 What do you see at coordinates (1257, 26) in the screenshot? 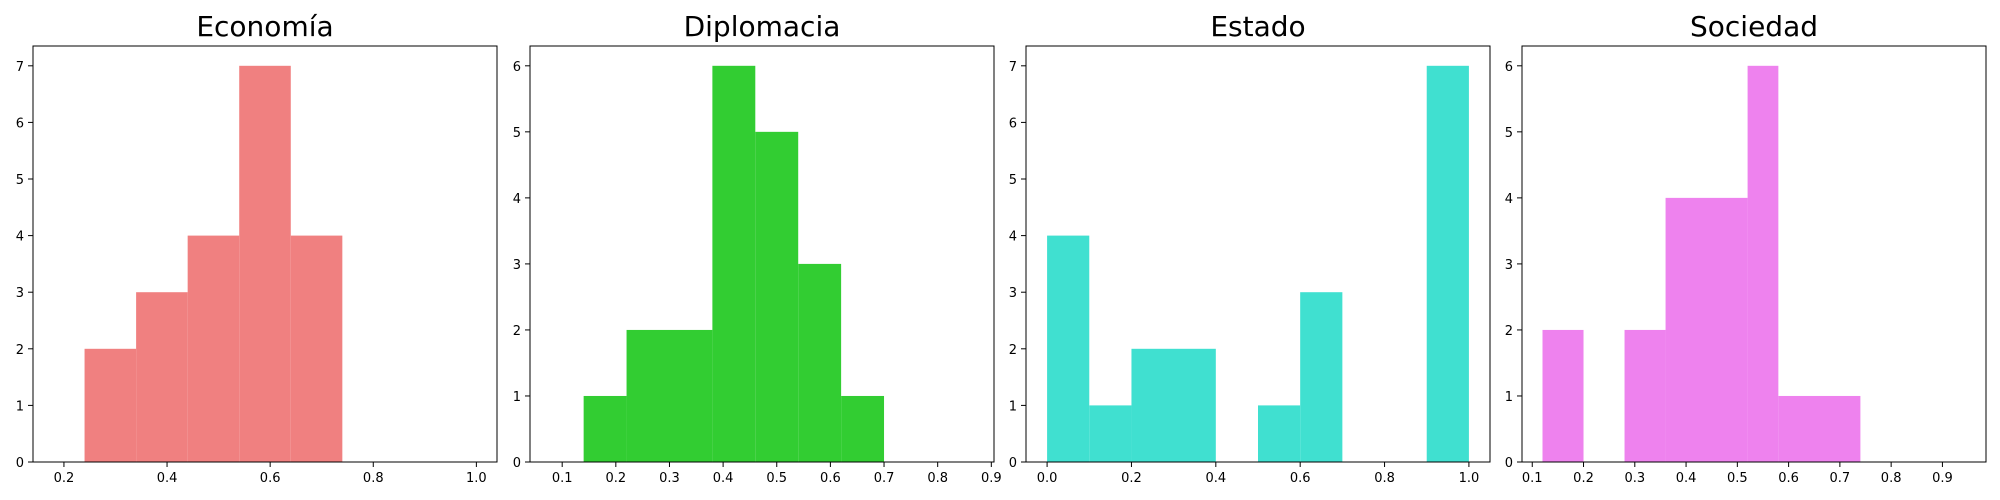
I see `panel-title: Estado` at bounding box center [1257, 26].